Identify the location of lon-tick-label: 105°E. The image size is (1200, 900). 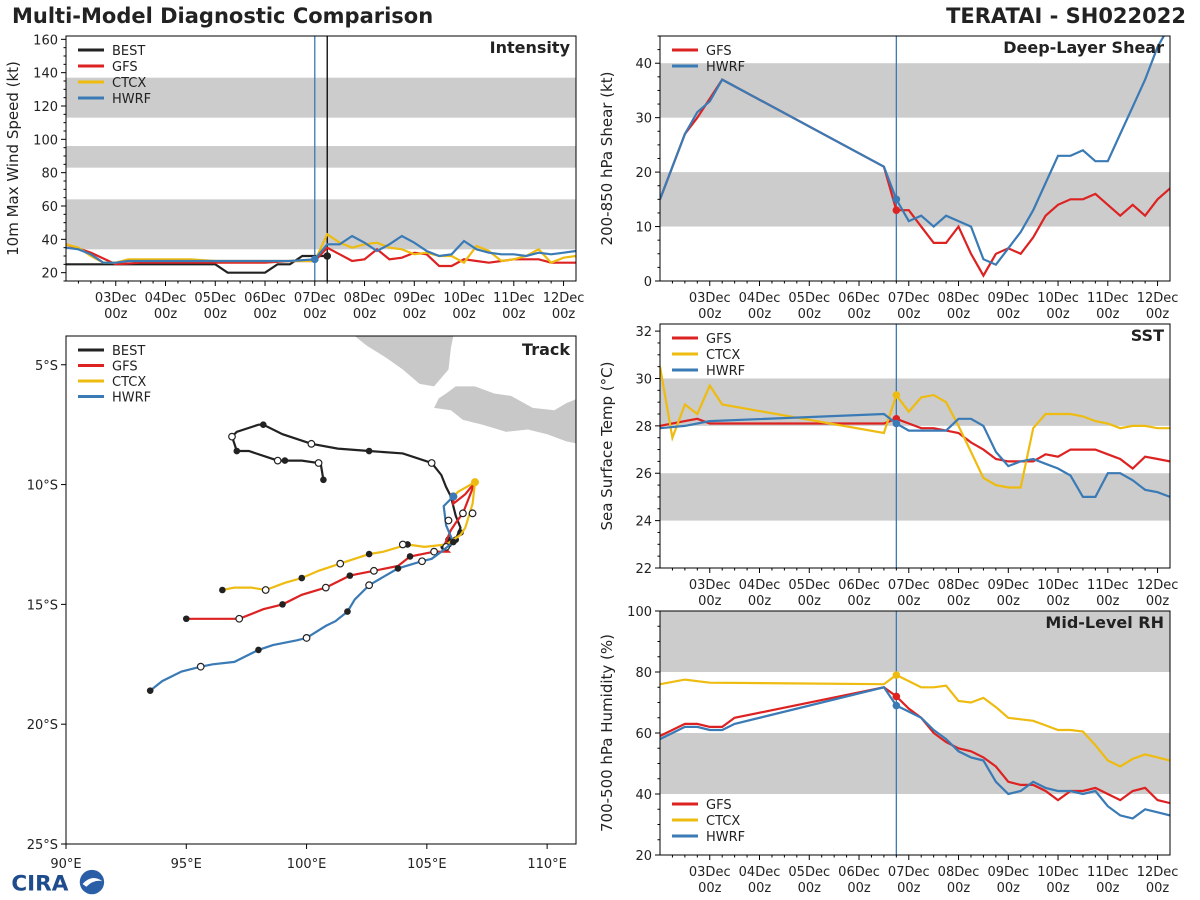
(427, 864).